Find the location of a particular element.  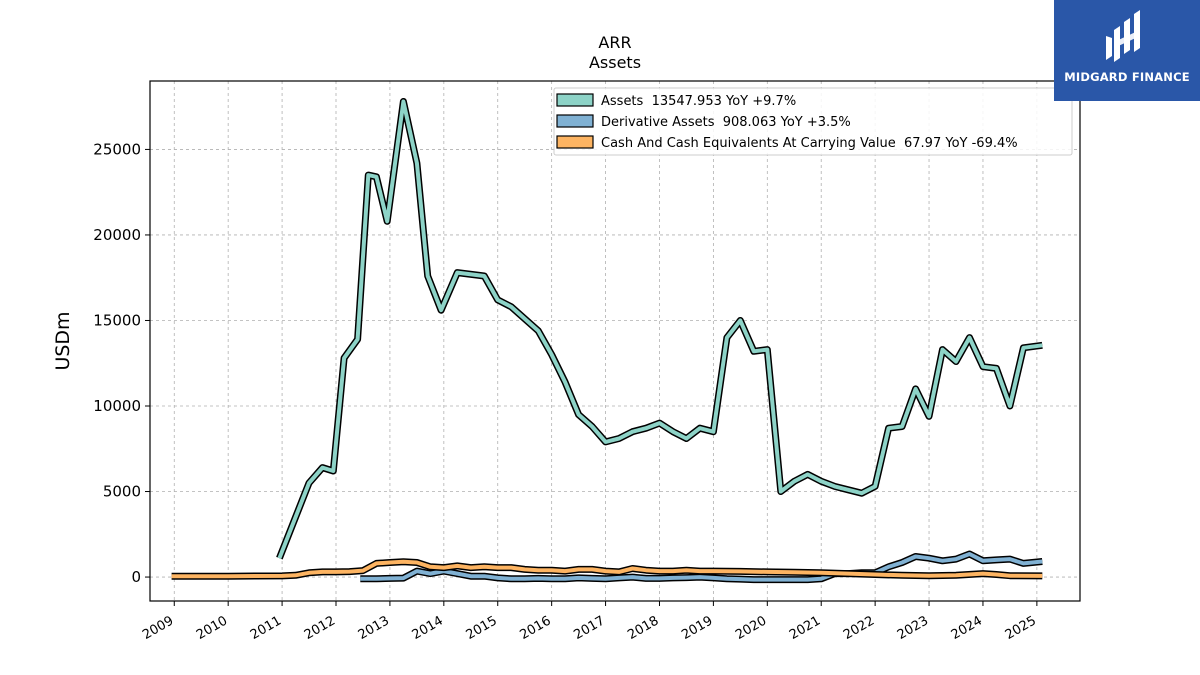

x-tick-label: 2015 is located at coordinates (482, 628).